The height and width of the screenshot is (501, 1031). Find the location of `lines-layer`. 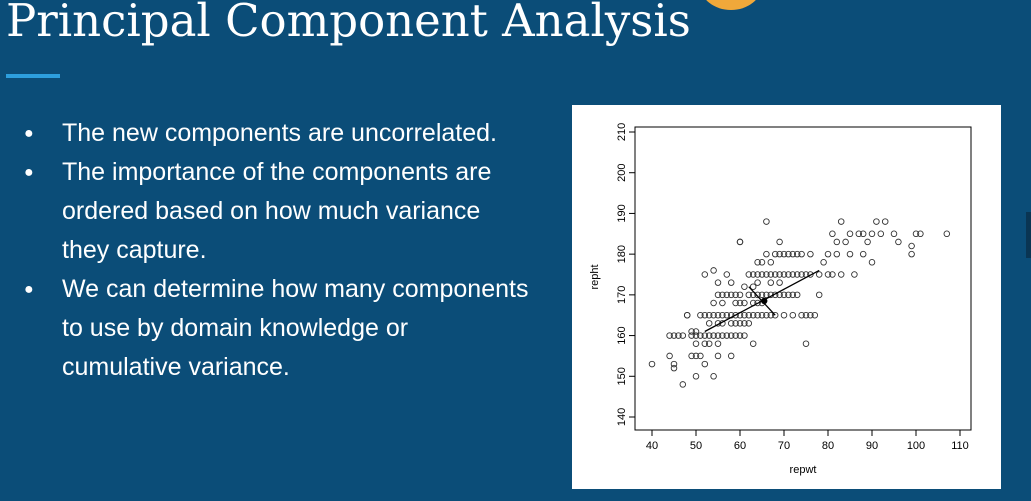

lines-layer is located at coordinates (762, 301).